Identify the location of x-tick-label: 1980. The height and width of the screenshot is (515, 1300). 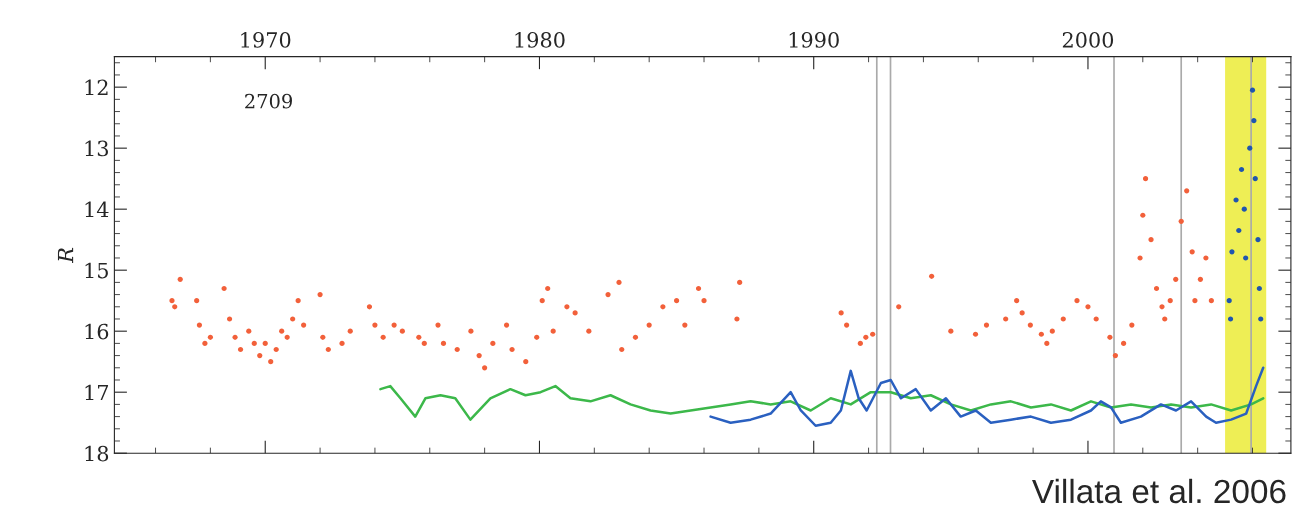
(540, 39).